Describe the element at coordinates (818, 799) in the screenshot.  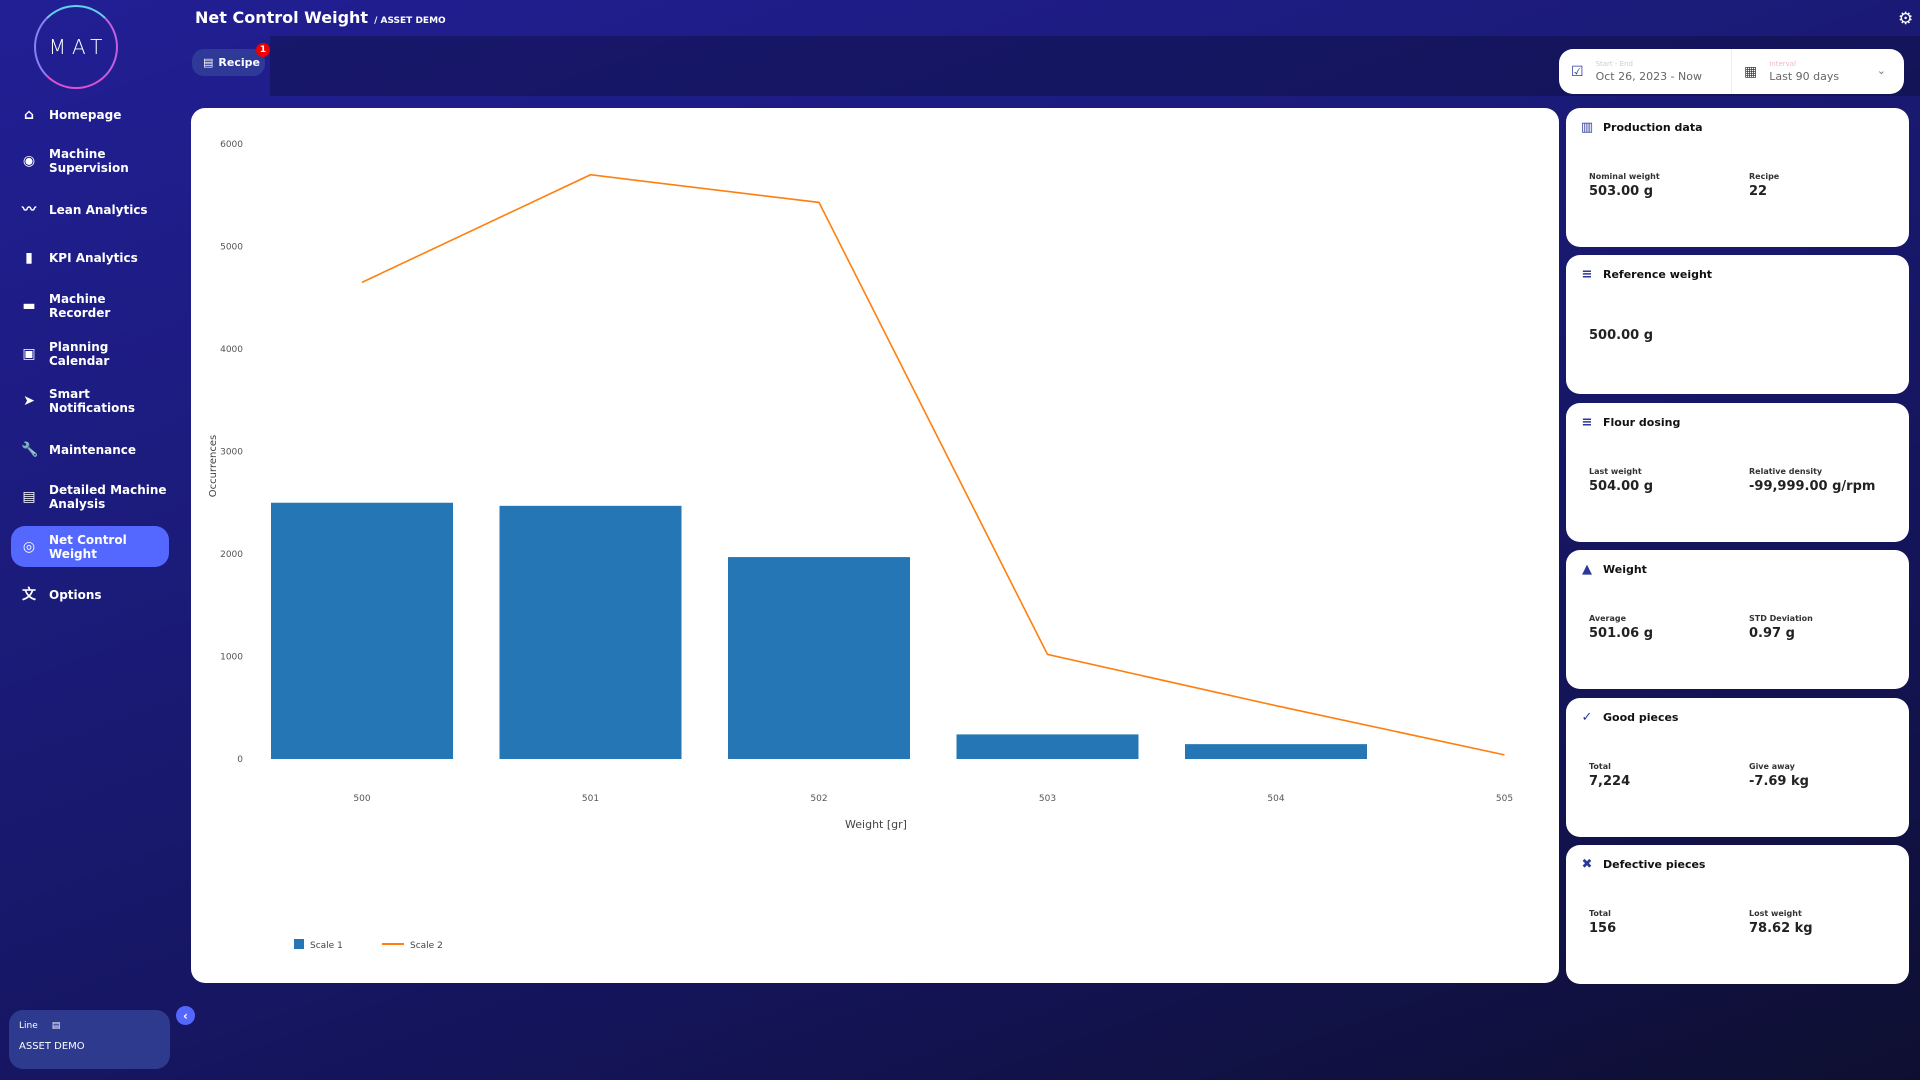
I see `x-tick-label: 502` at that location.